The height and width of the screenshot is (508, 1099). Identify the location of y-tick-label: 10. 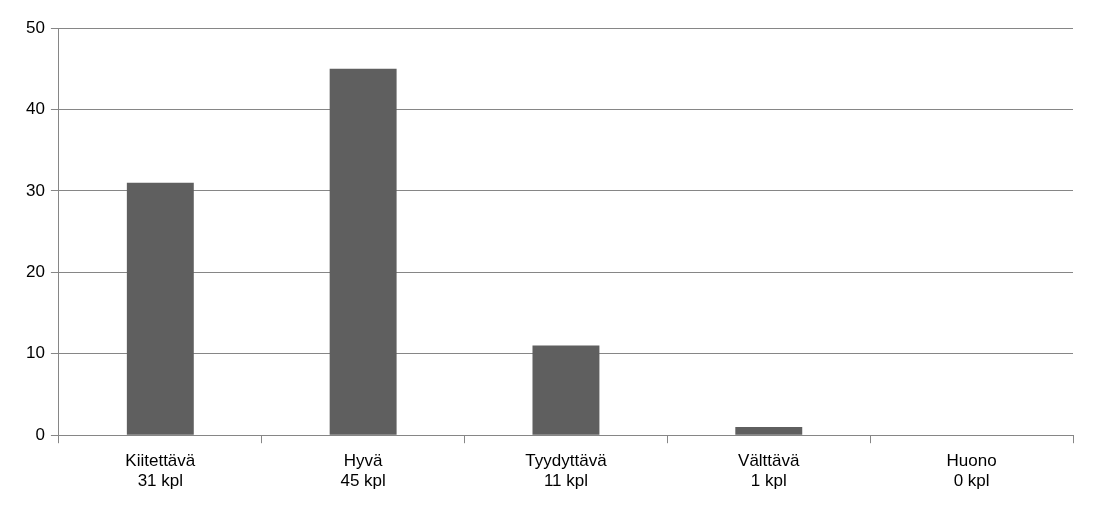
(35, 353).